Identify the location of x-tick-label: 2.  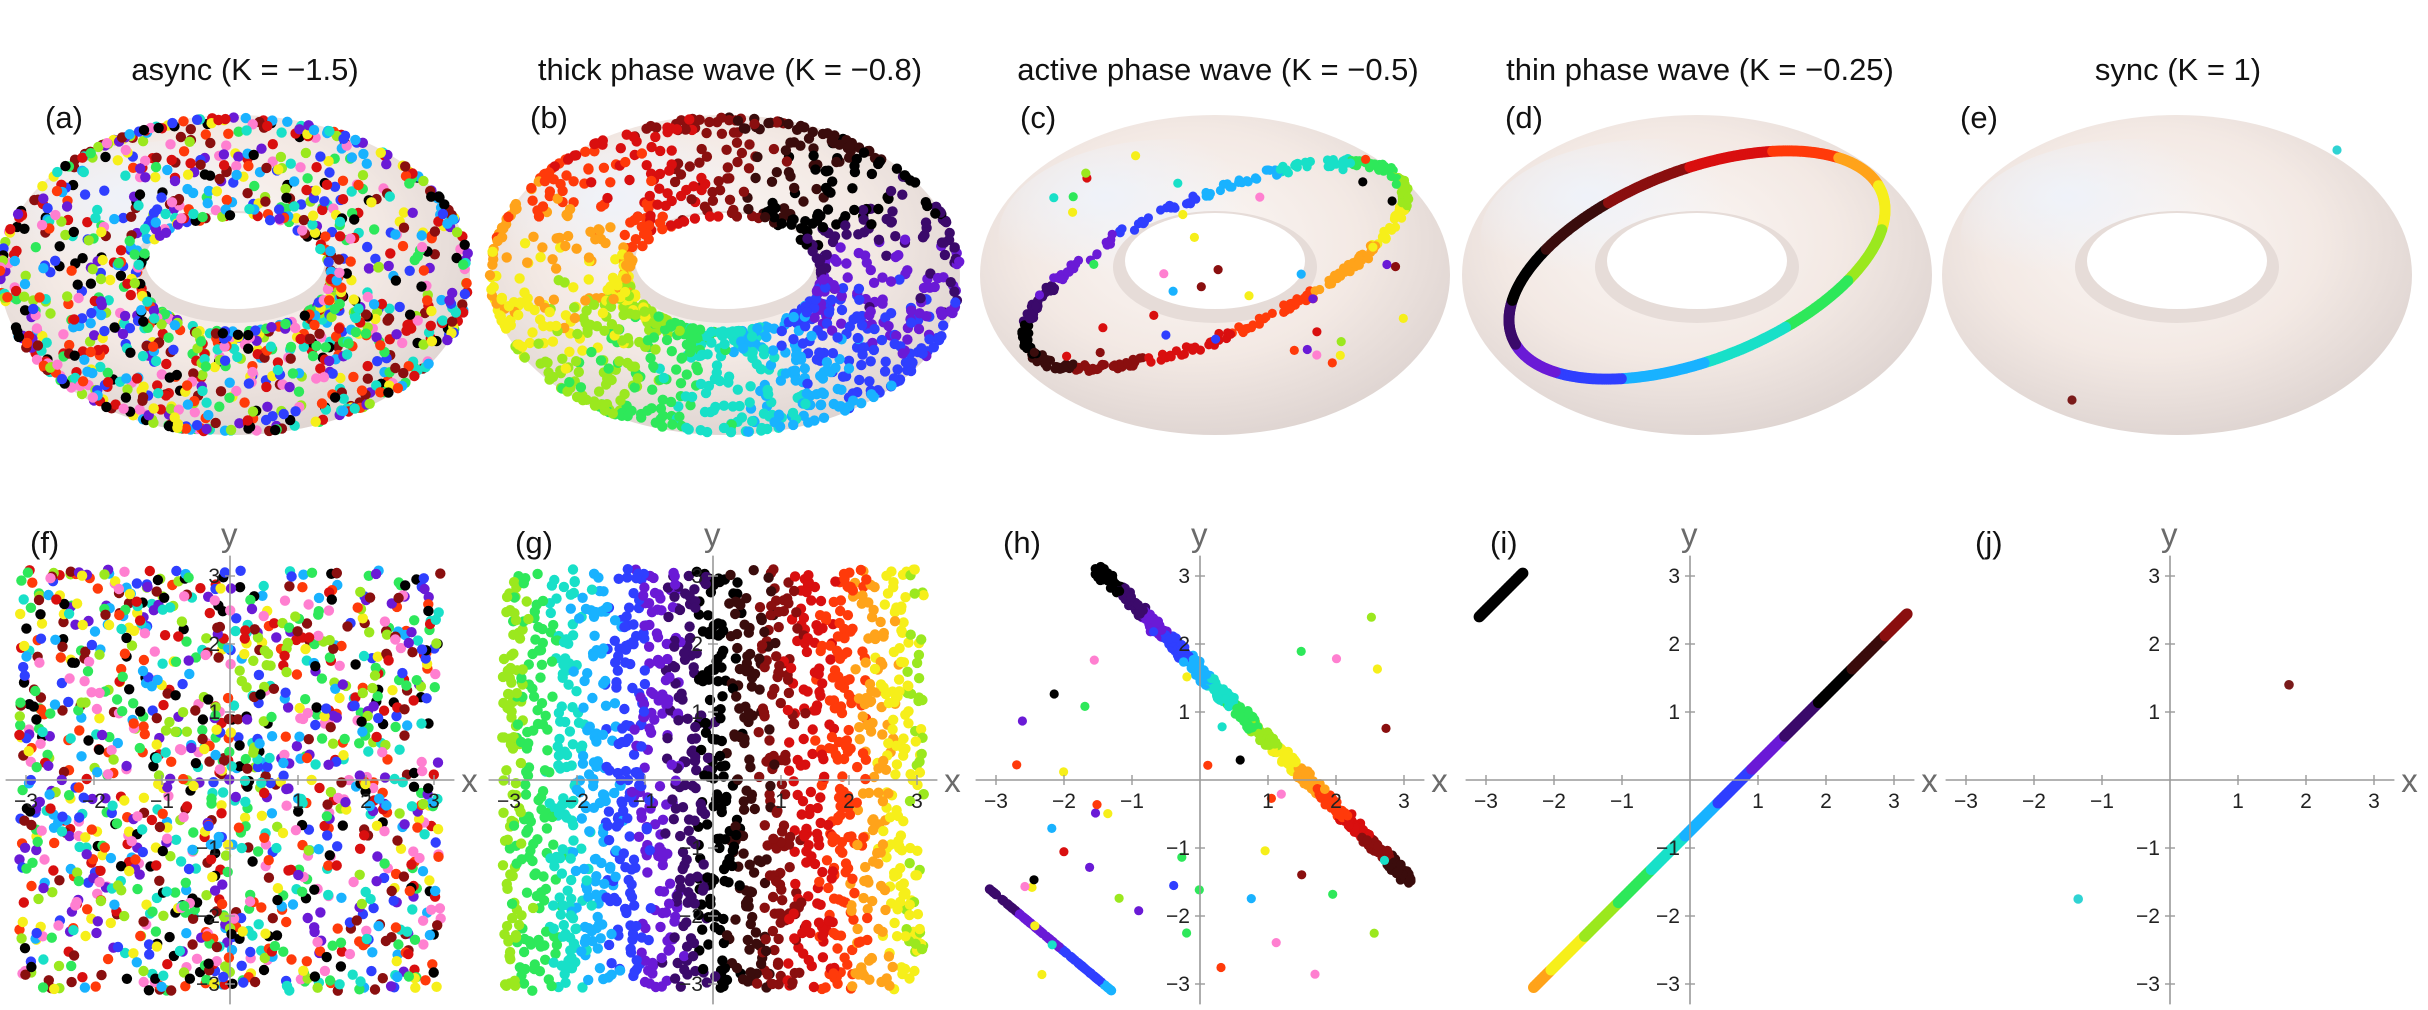
(366, 801).